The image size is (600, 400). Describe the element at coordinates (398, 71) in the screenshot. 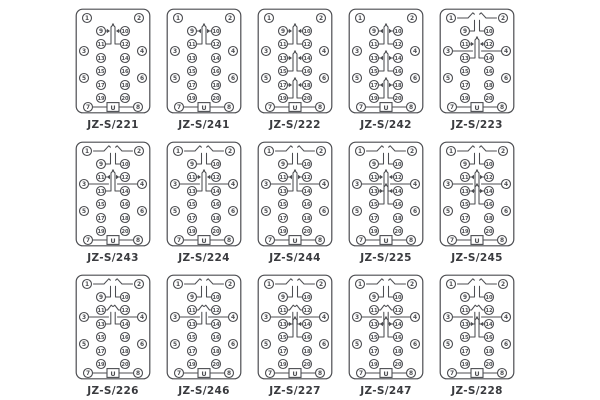

I see `terminal-16: 16` at that location.